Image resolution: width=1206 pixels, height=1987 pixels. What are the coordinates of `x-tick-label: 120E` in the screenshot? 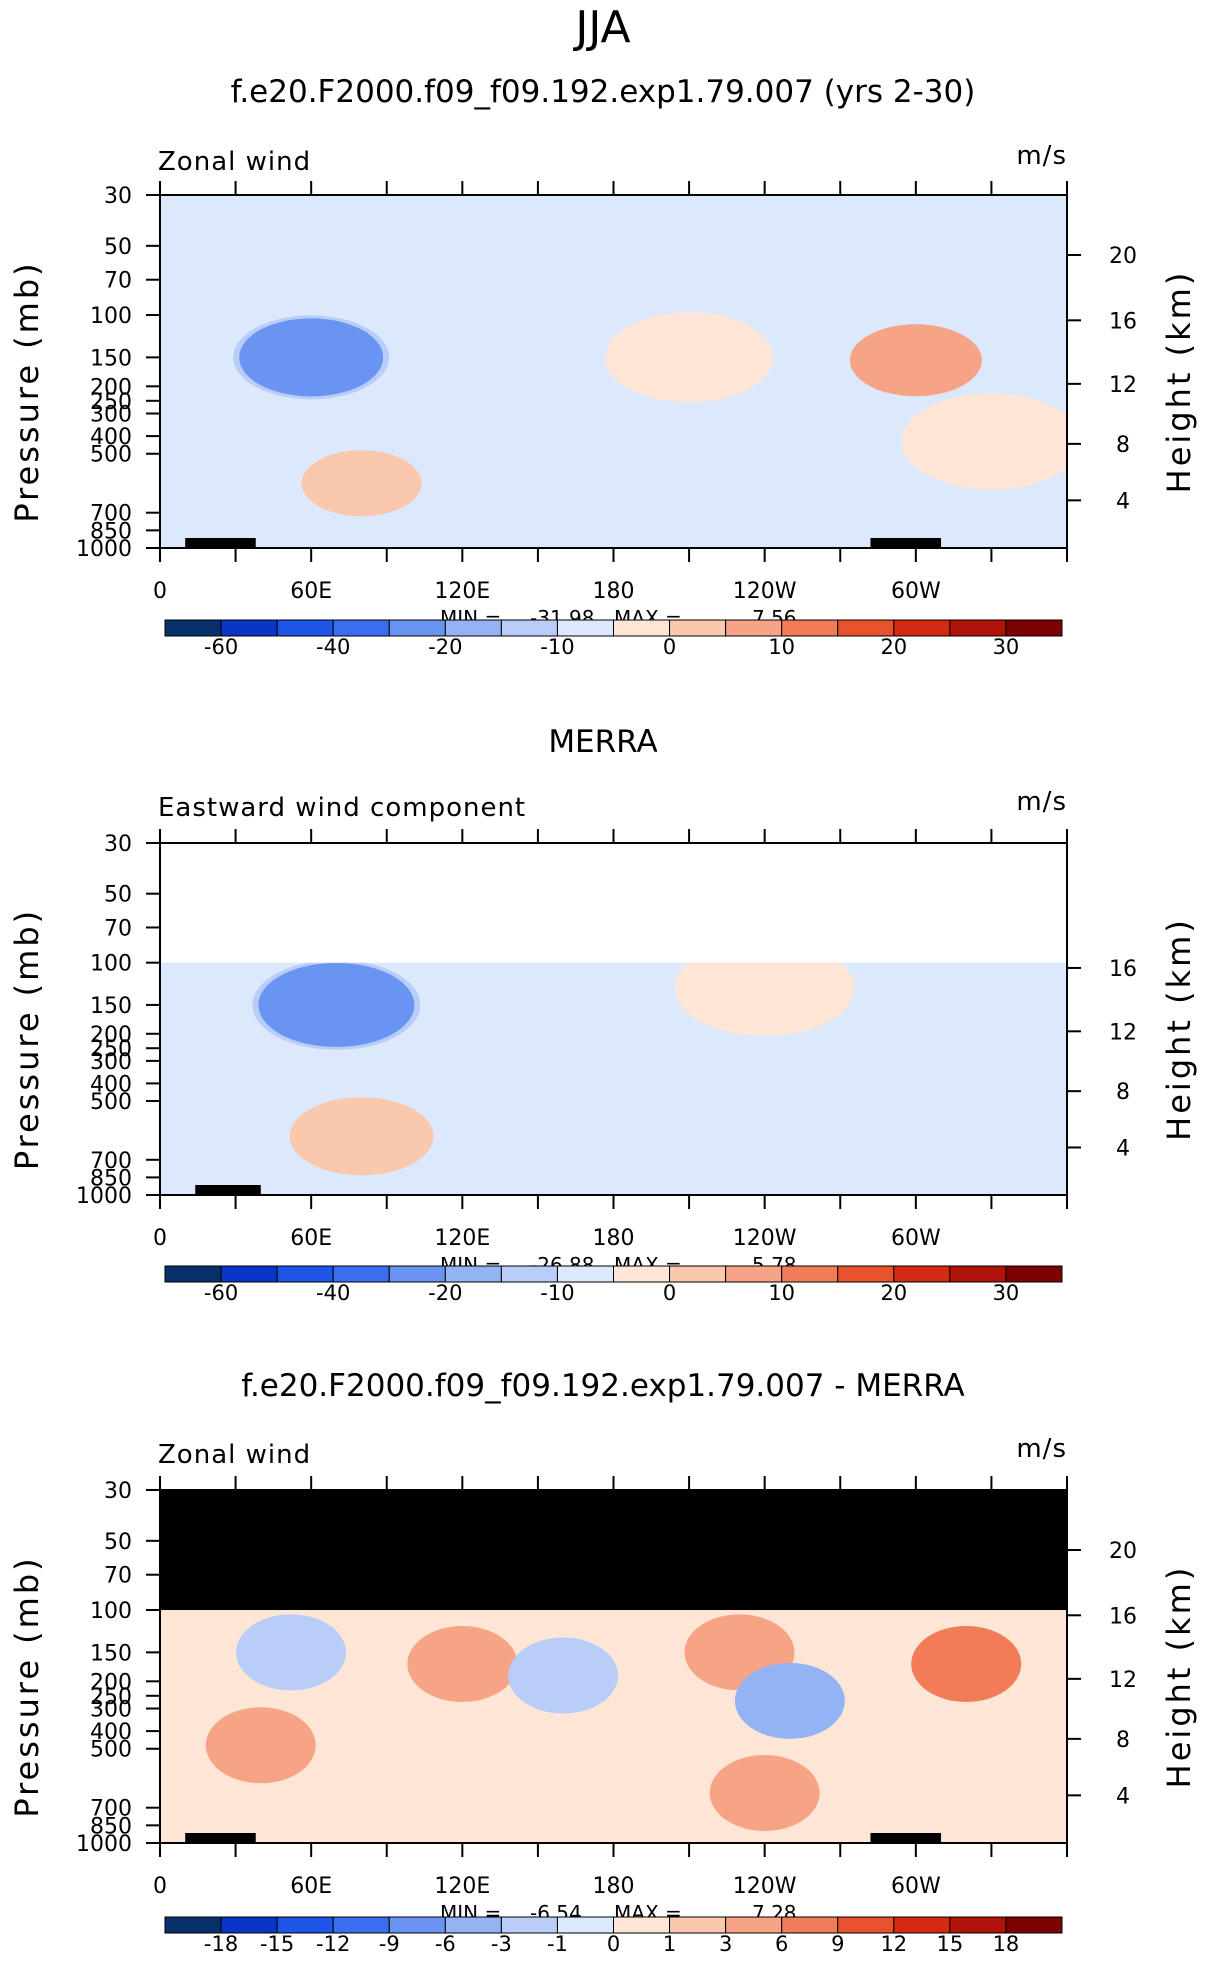 It's located at (462, 591).